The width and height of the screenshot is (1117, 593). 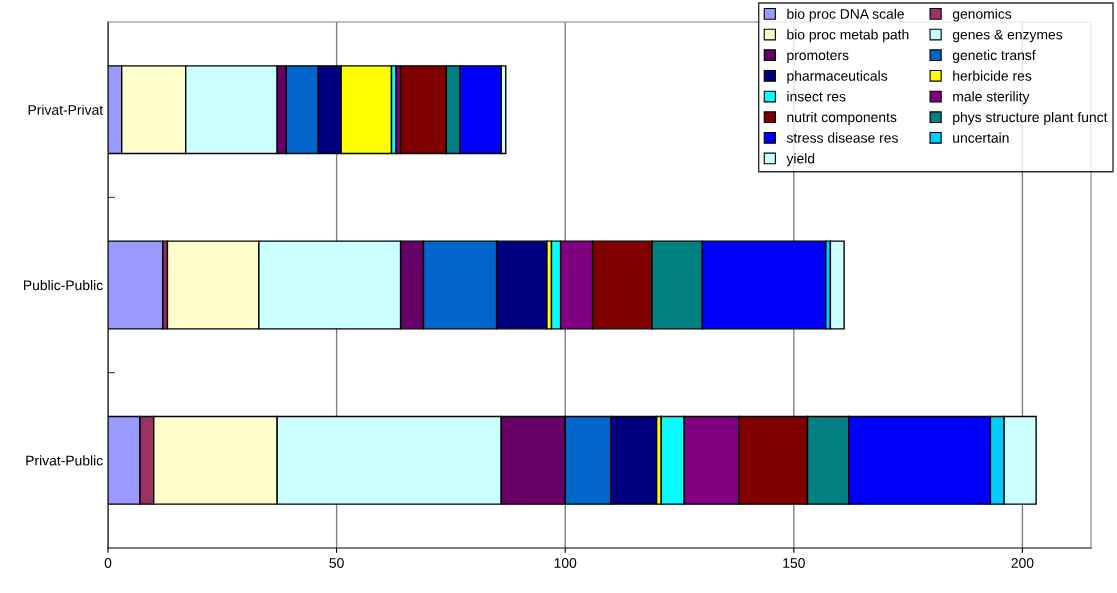 I want to click on x-tick-label: 200, so click(x=1022, y=563).